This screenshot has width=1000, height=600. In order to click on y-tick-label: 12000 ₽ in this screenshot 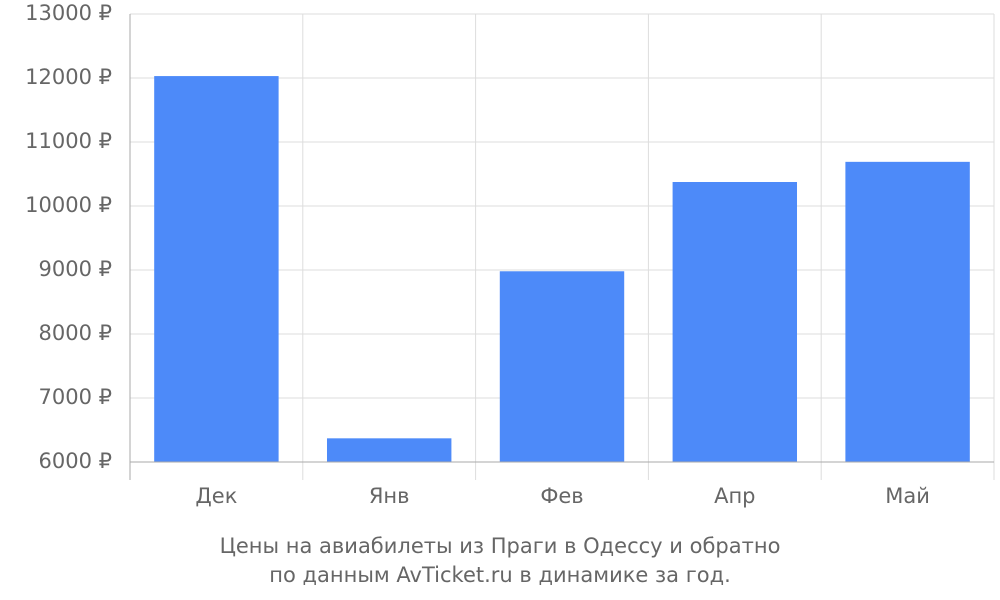, I will do `click(68, 77)`.